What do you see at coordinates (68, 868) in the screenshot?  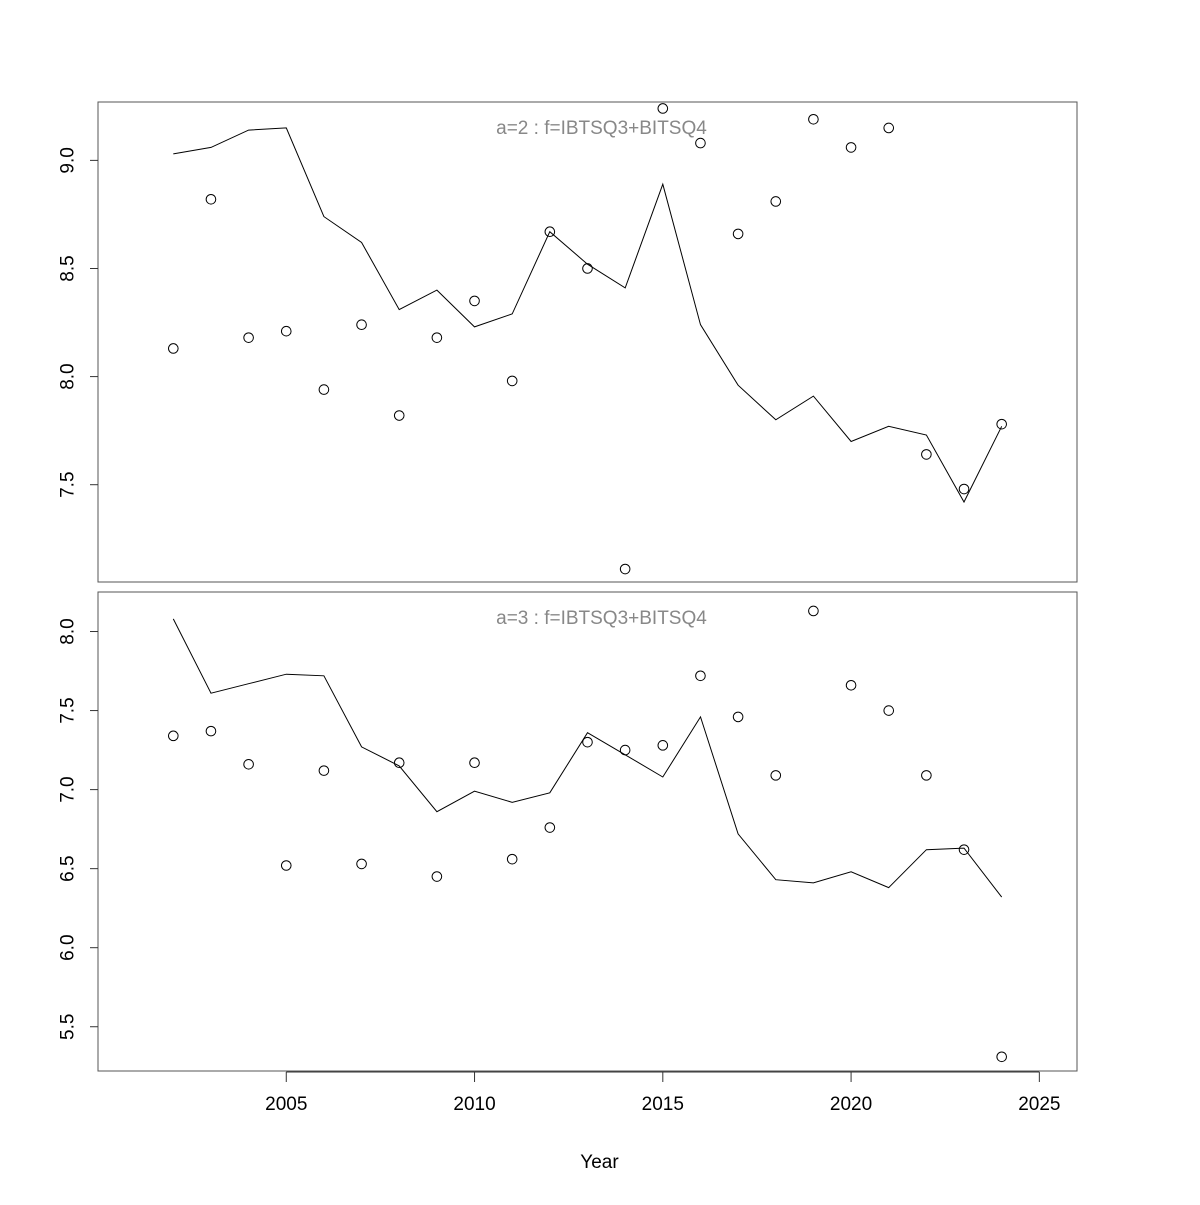 I see `y-tick-label-2-2: 6.5` at bounding box center [68, 868].